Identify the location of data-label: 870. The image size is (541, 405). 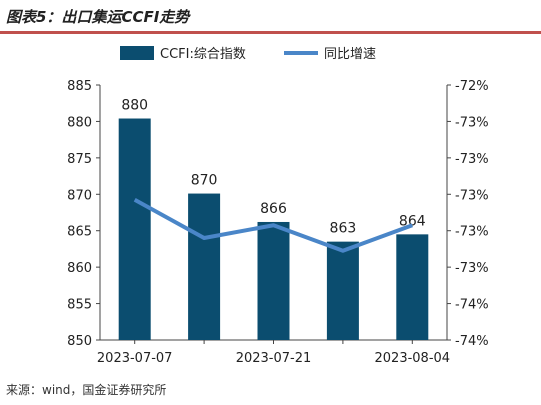
(204, 181).